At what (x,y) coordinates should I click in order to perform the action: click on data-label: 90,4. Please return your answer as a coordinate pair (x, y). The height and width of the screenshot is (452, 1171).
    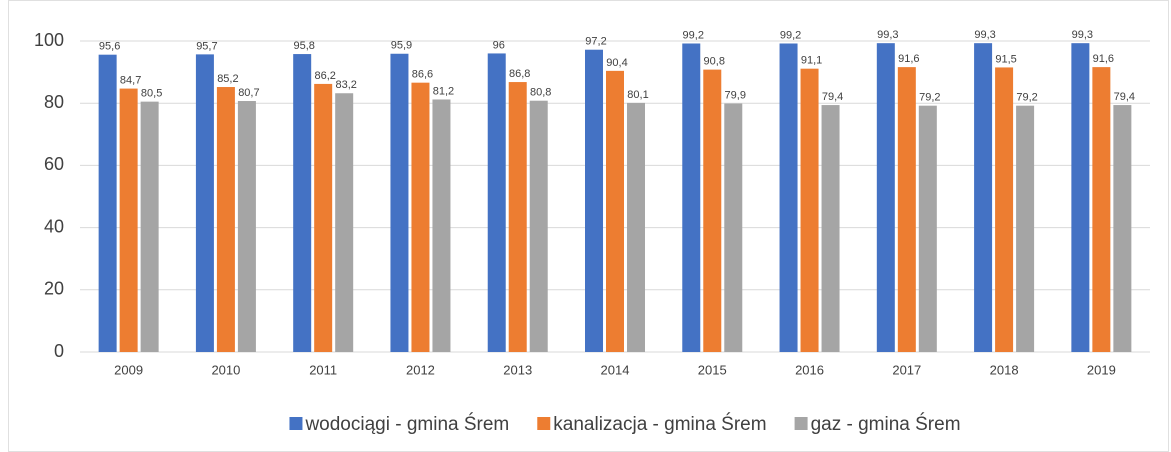
    Looking at the image, I should click on (616, 63).